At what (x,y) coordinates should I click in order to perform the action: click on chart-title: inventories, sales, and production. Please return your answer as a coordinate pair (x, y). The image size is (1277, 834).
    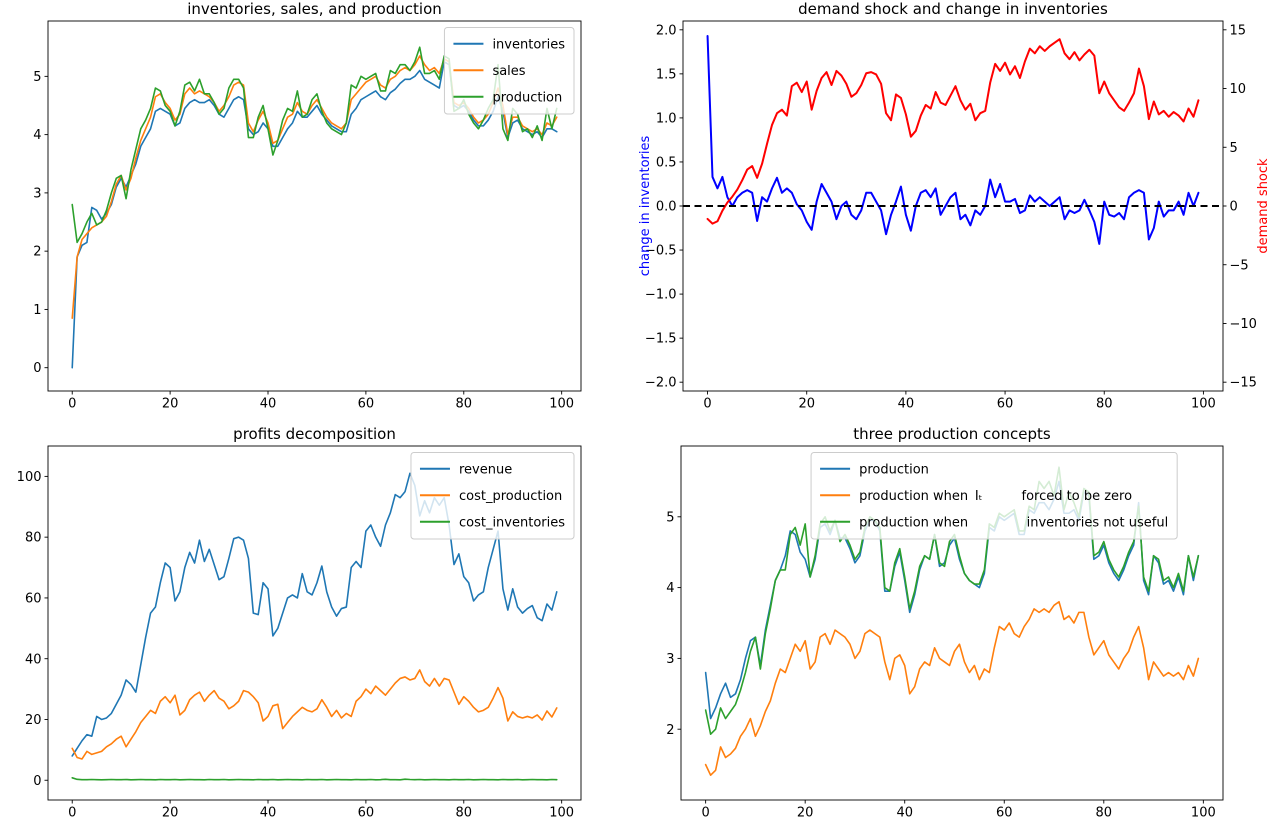
    Looking at the image, I should click on (314, 9).